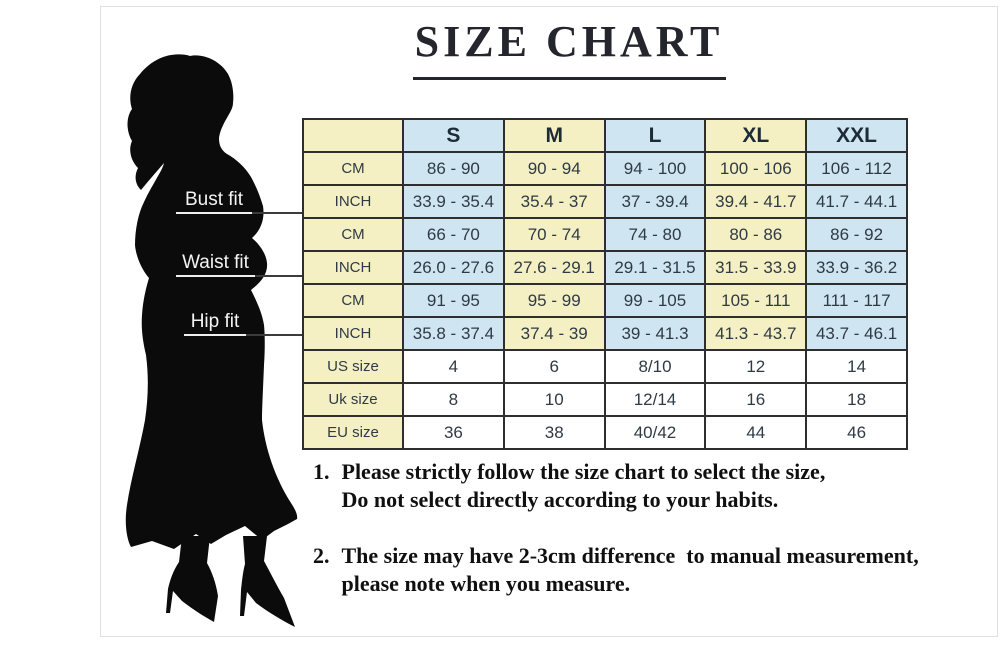 Image resolution: width=1000 pixels, height=663 pixels. I want to click on size-cell: 16, so click(756, 399).